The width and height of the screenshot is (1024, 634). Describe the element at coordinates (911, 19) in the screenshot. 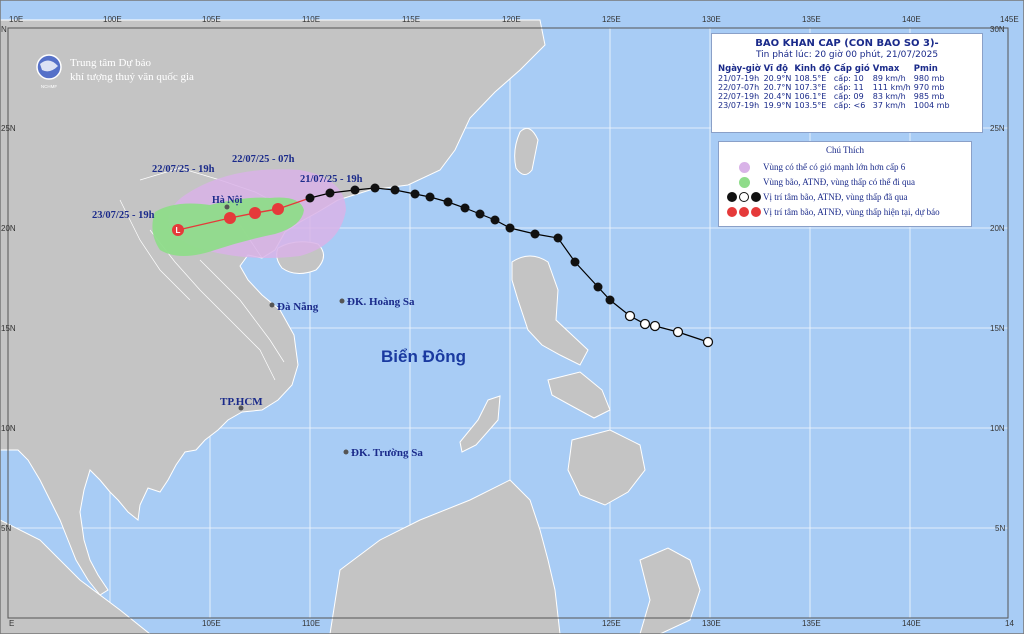

I see `tick-label: 140E` at that location.